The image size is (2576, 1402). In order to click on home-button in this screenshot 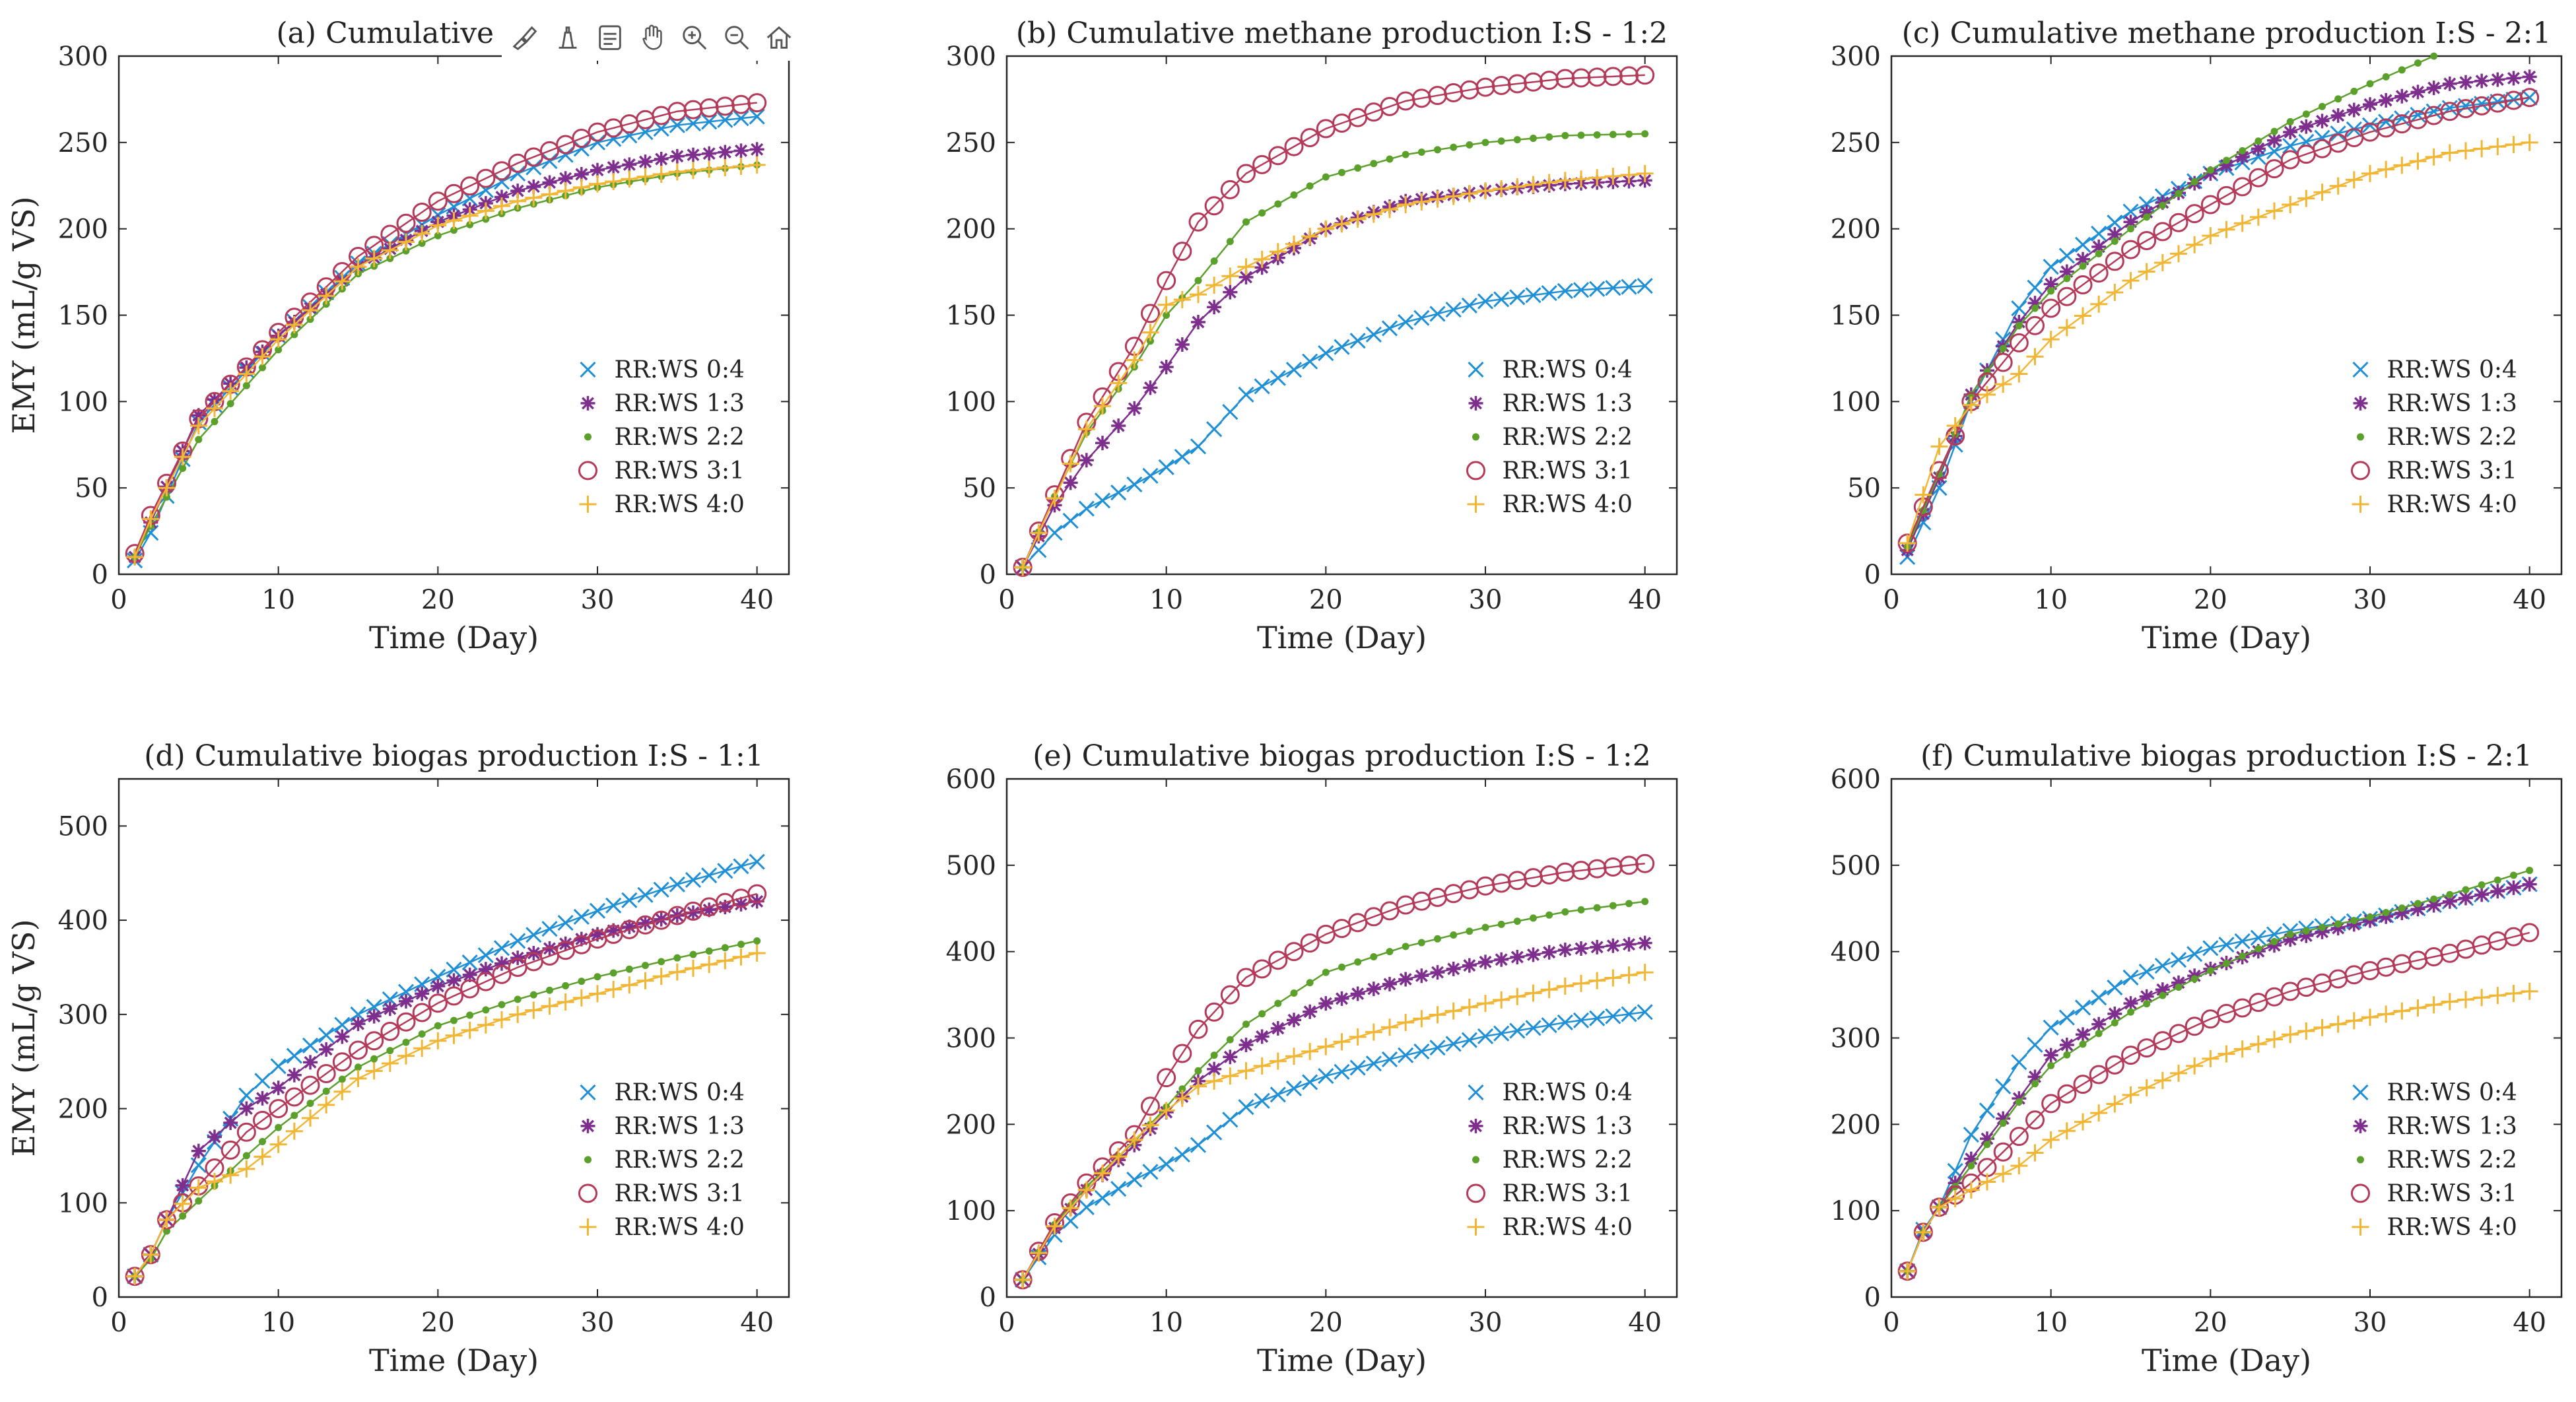, I will do `click(779, 37)`.